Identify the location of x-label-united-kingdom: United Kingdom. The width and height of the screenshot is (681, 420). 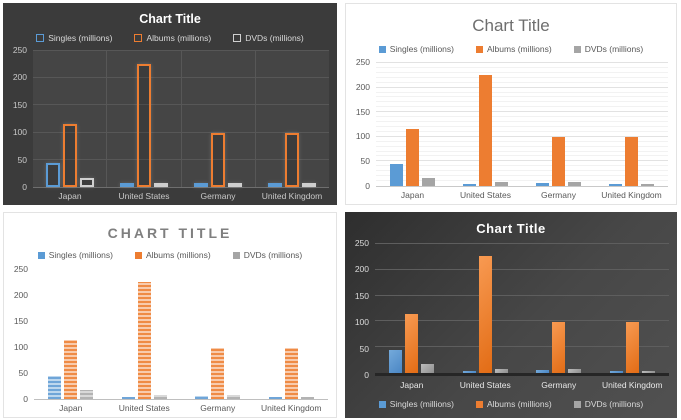
(631, 195).